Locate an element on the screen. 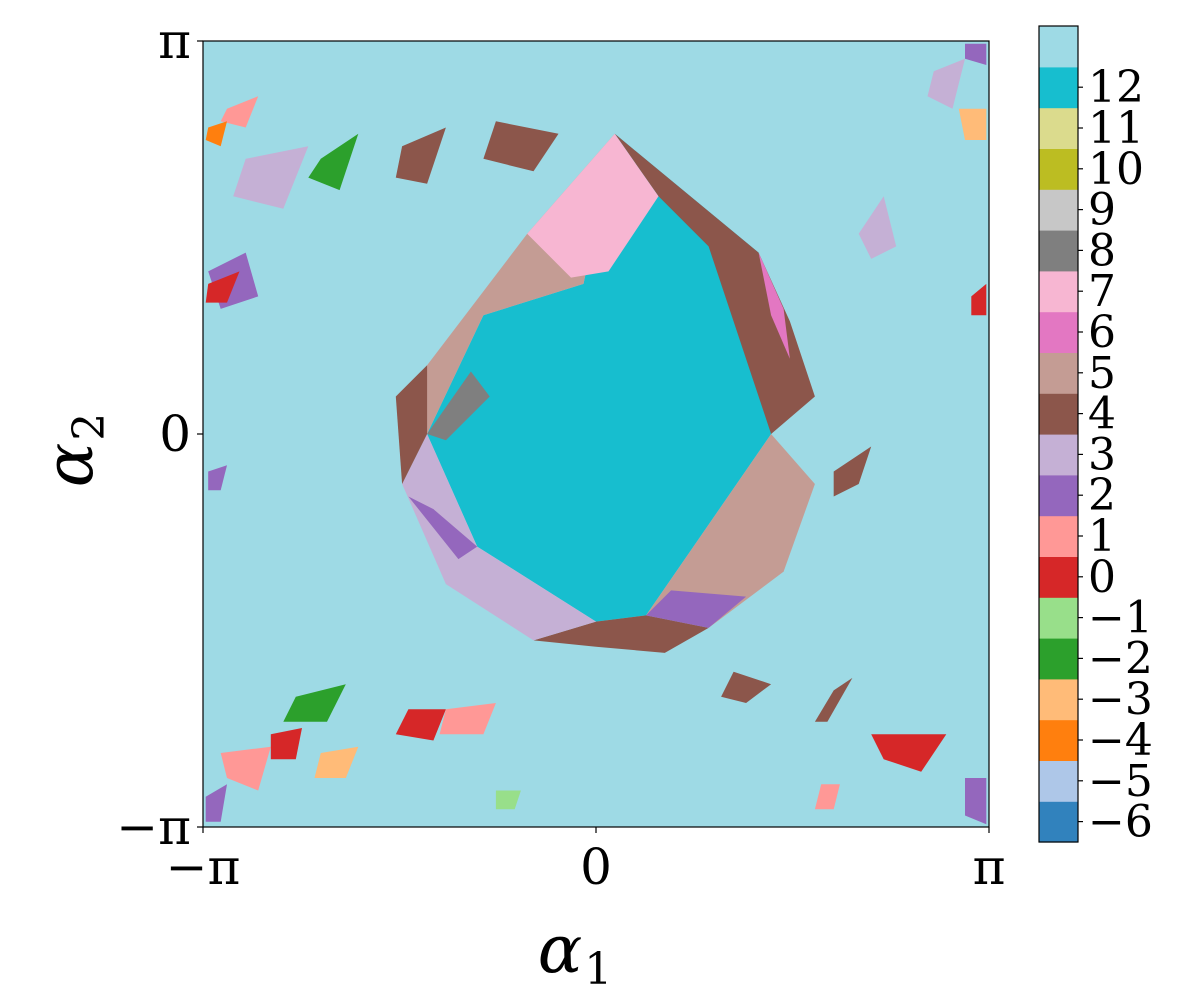 The height and width of the screenshot is (1004, 1200). colorbar-tick-label: −5 is located at coordinates (1120, 781).